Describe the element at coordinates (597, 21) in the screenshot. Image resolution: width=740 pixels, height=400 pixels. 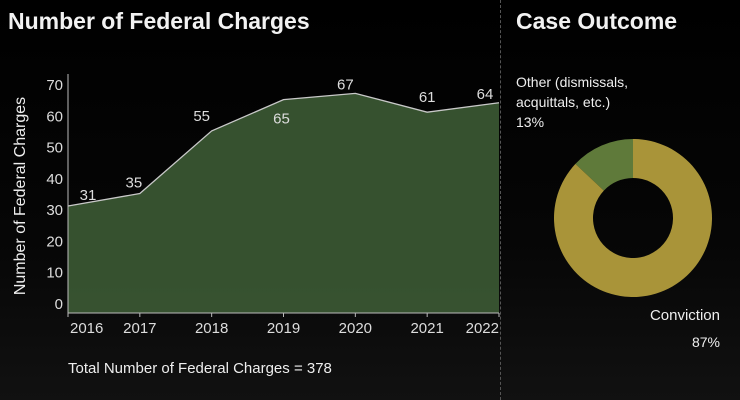
I see `outcome-title: Case Outcome` at that location.